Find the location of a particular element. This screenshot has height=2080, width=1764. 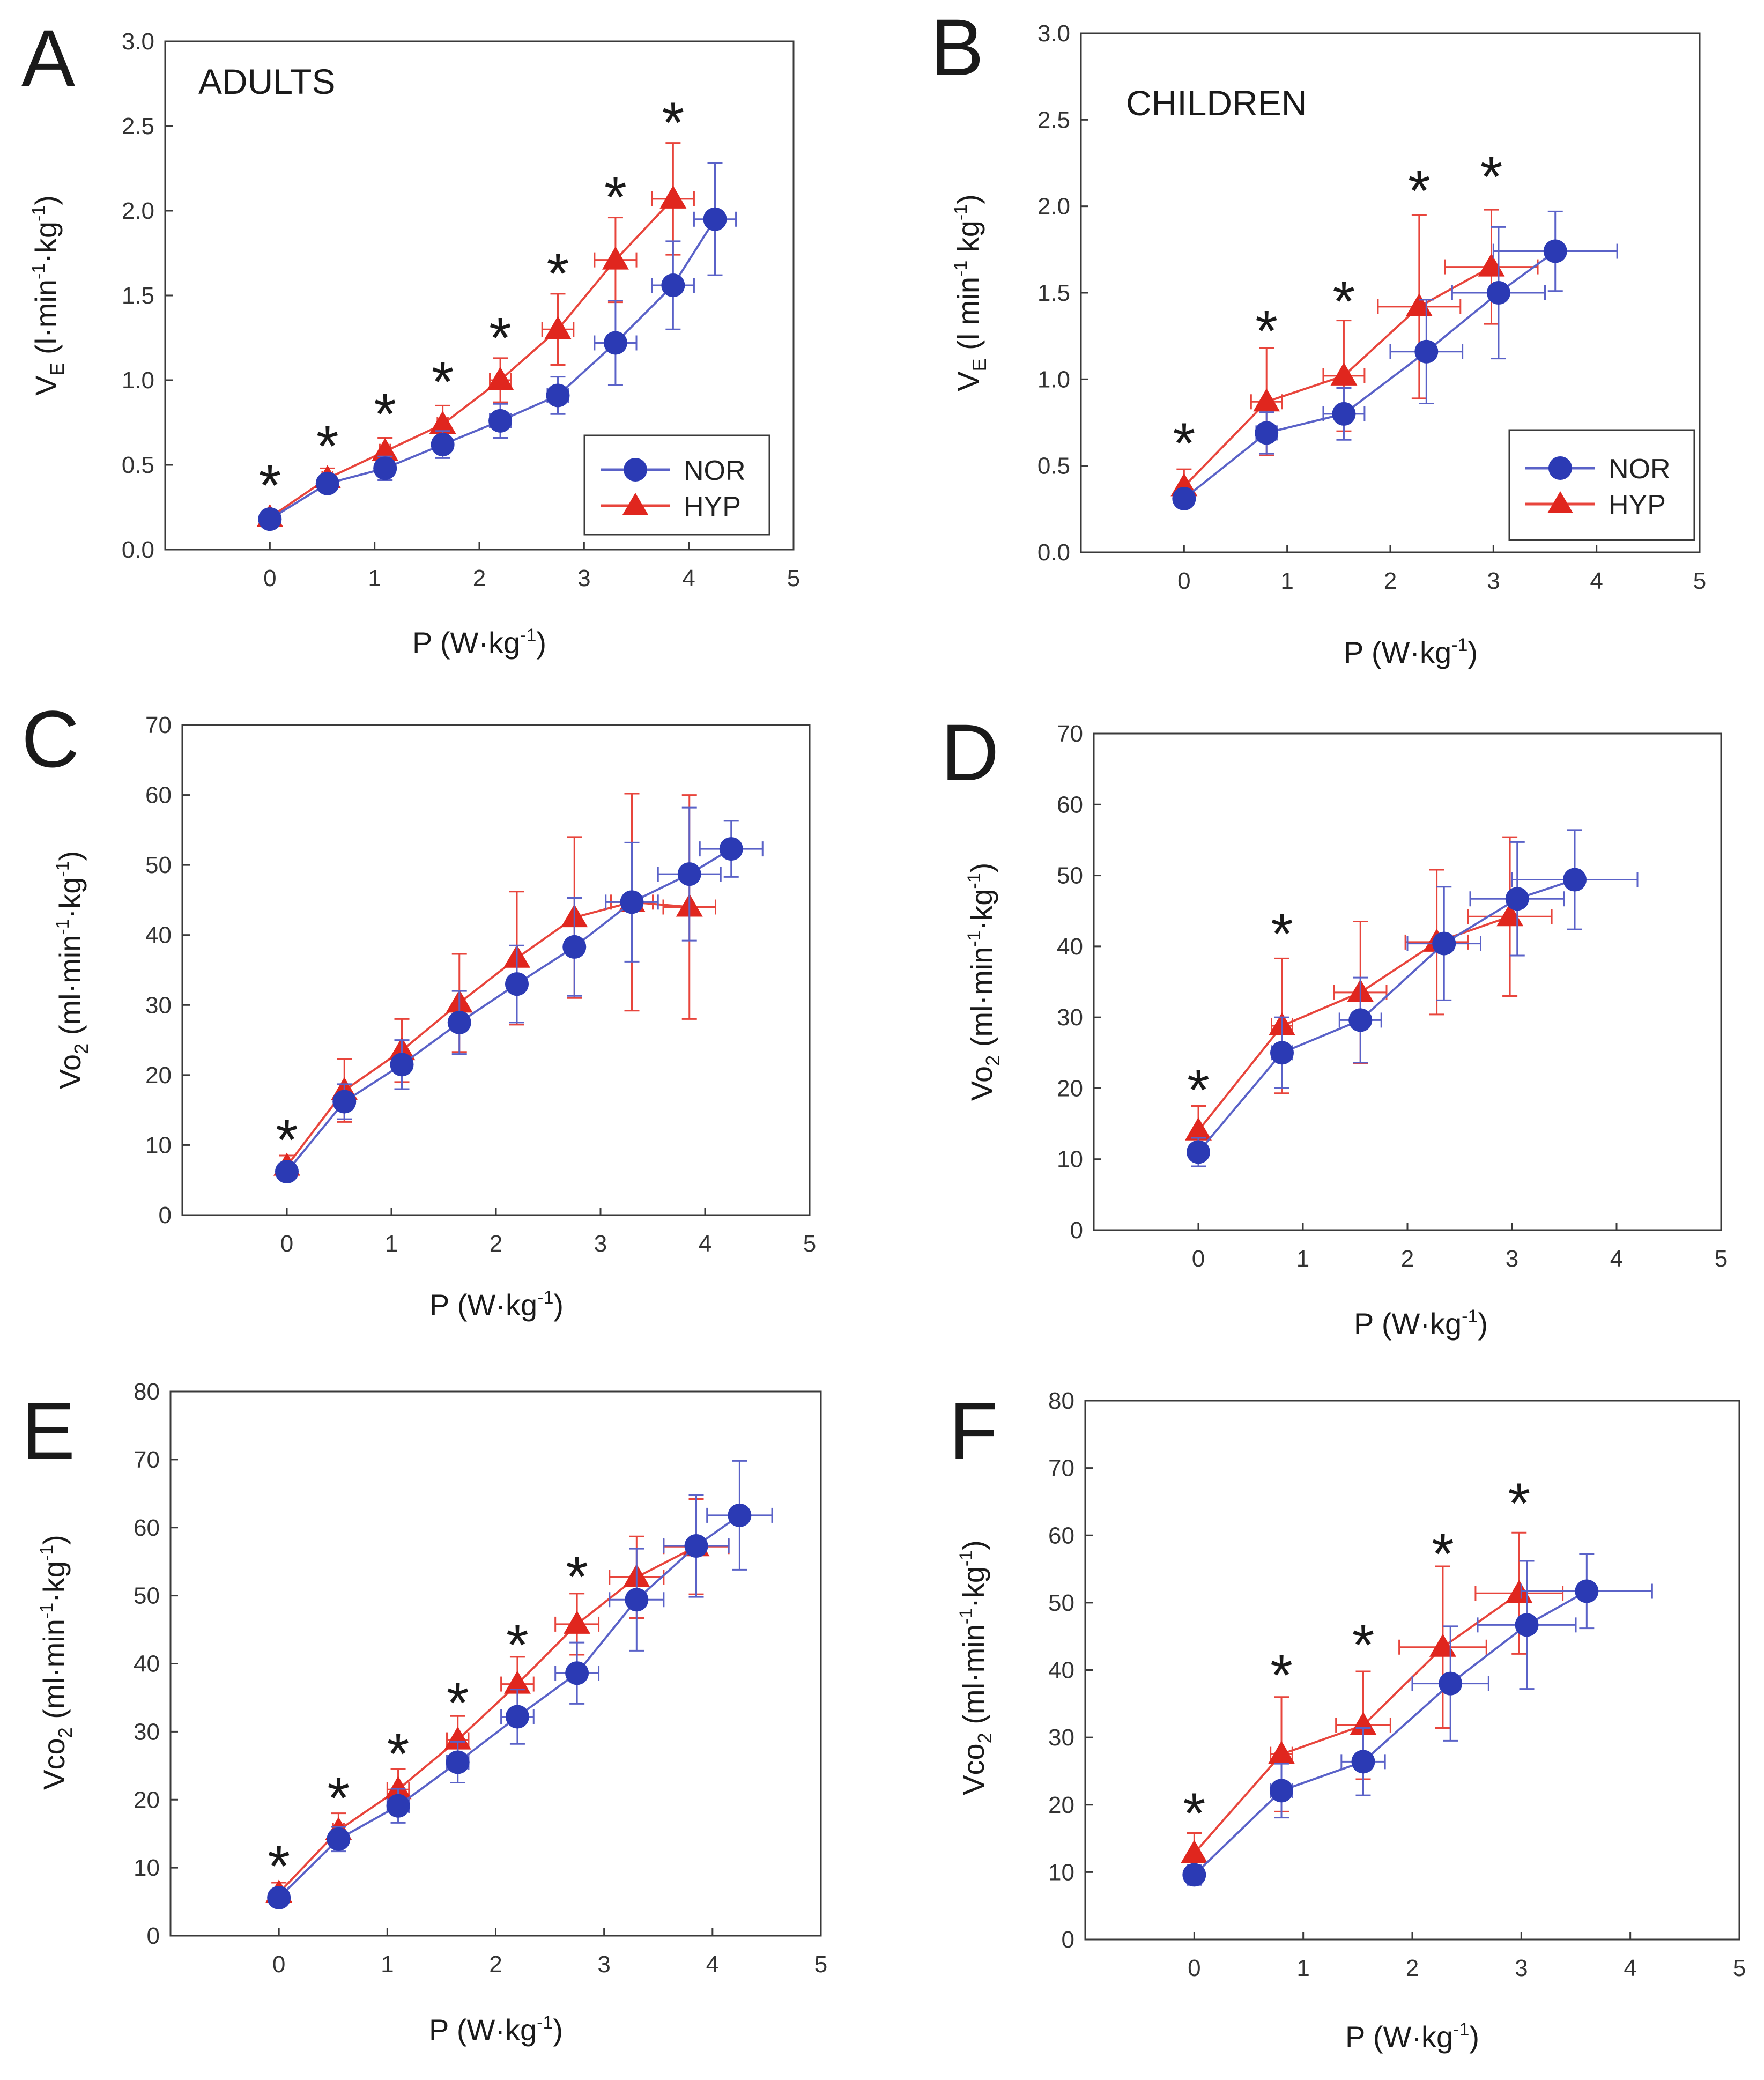

legend-box is located at coordinates (677, 485).